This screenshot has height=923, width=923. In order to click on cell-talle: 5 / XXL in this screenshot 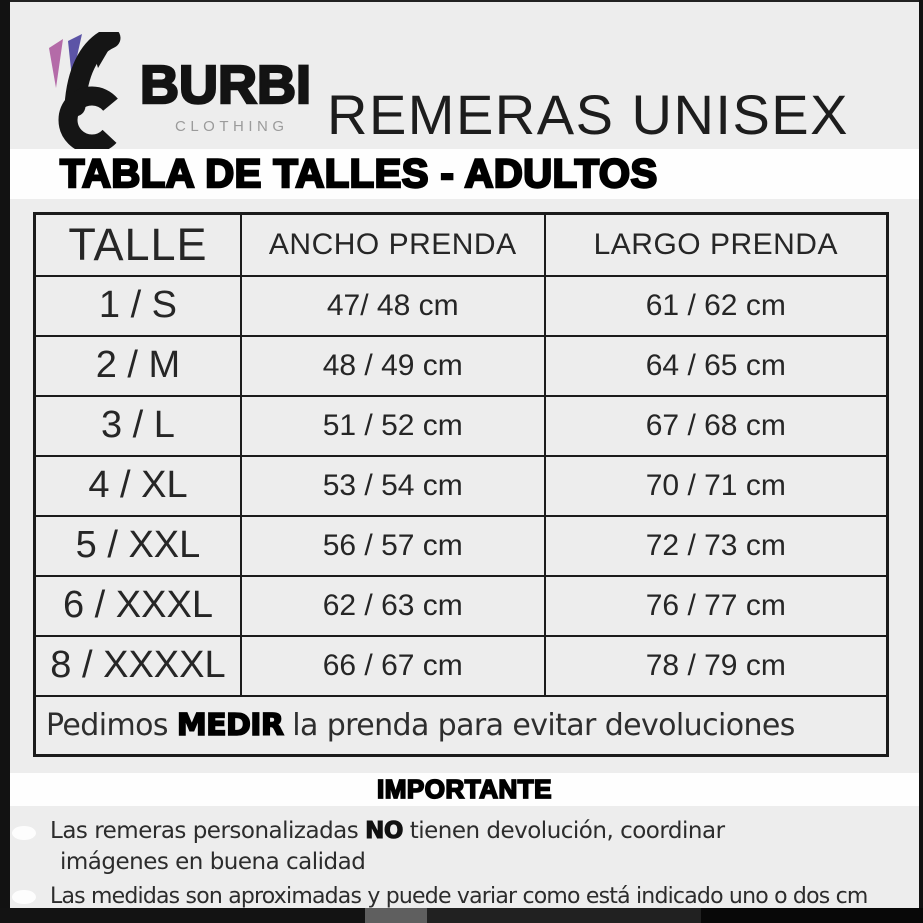, I will do `click(137, 545)`.